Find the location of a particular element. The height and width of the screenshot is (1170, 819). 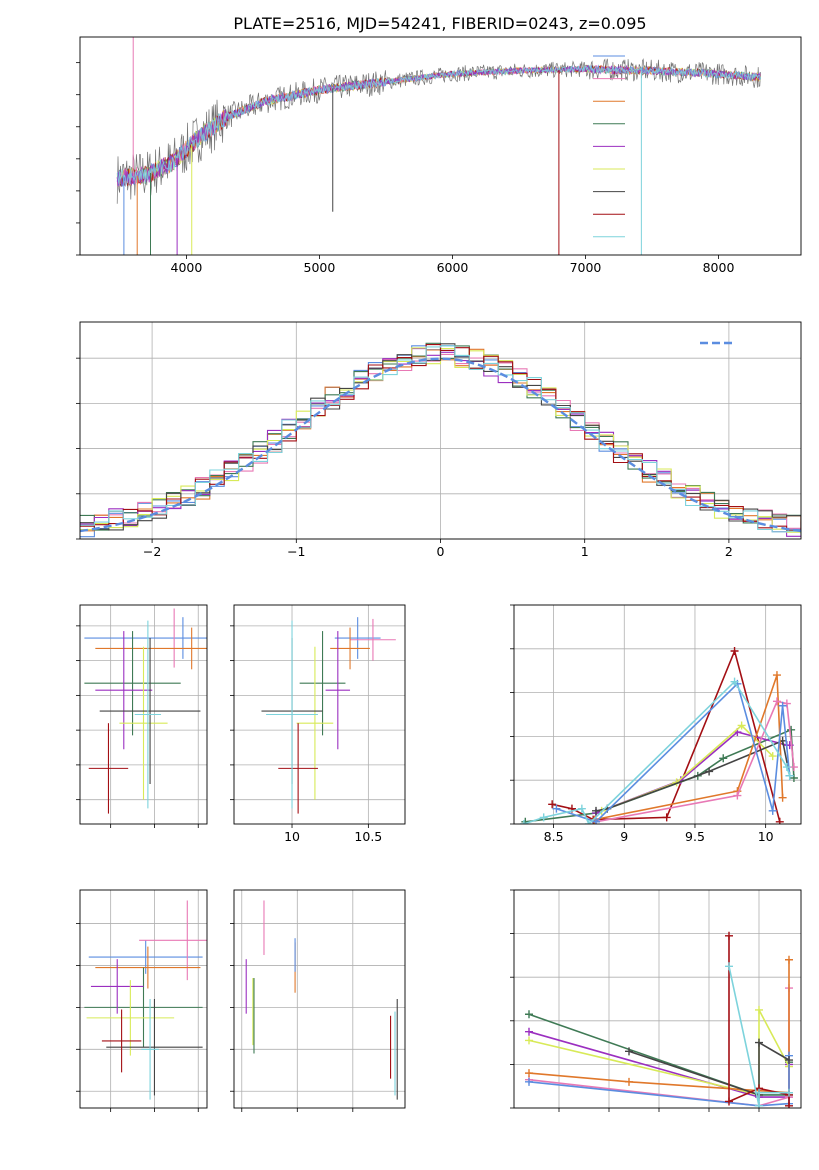

age-vs-mass-panel: 10 10.5 is located at coordinates (318, 724).